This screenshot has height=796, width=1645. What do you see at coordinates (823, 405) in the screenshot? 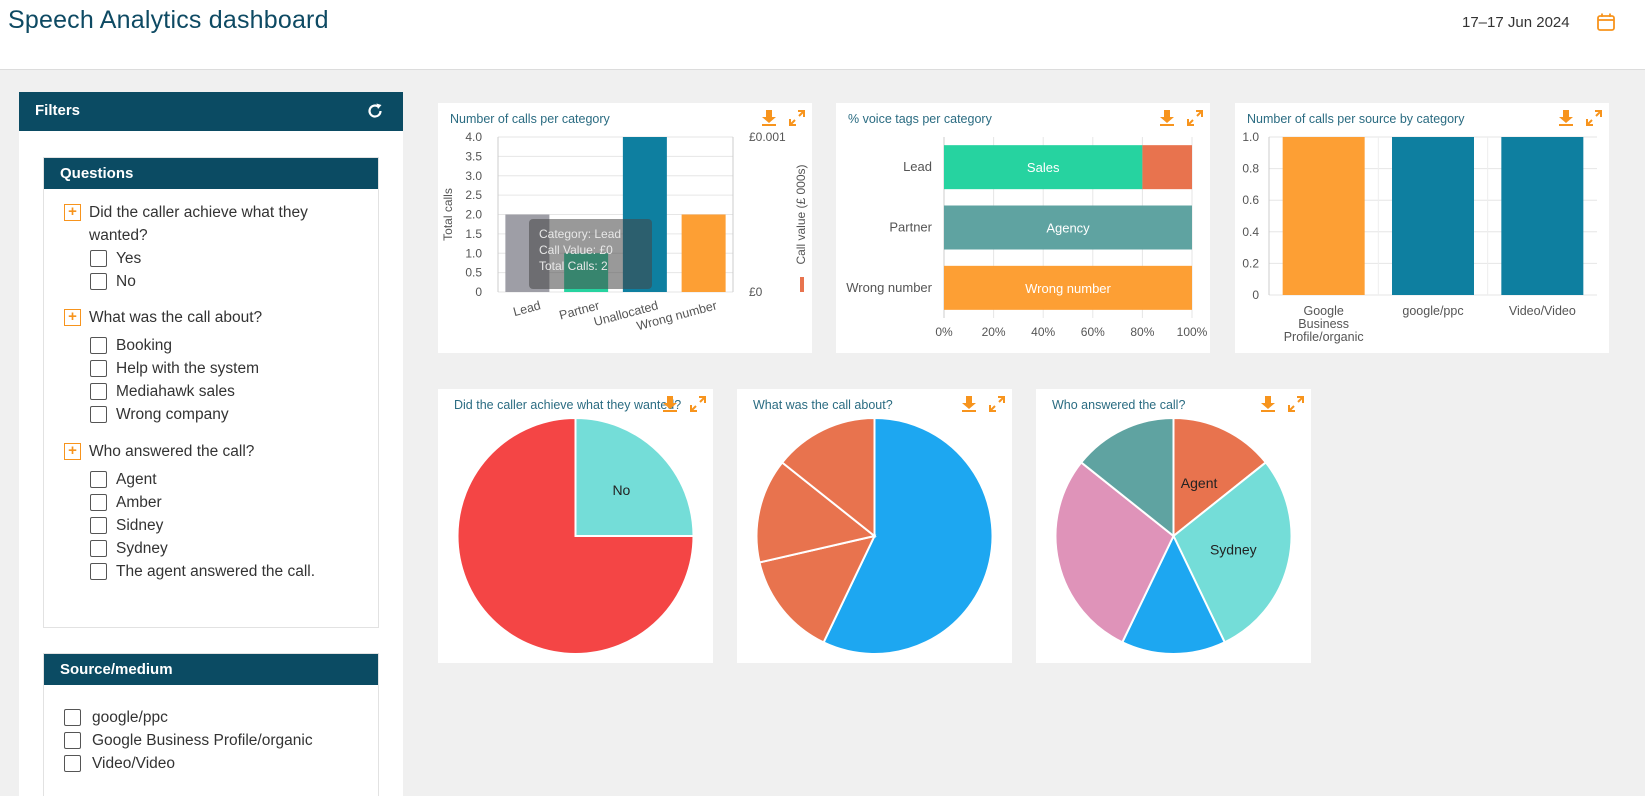
I see `chart-title: What was the call about?` at bounding box center [823, 405].